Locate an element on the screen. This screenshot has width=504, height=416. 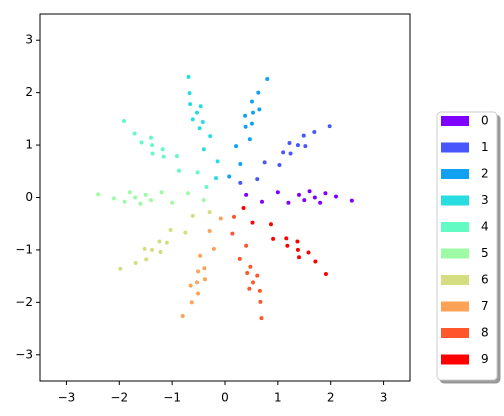
legend-label: 7 is located at coordinates (485, 306).